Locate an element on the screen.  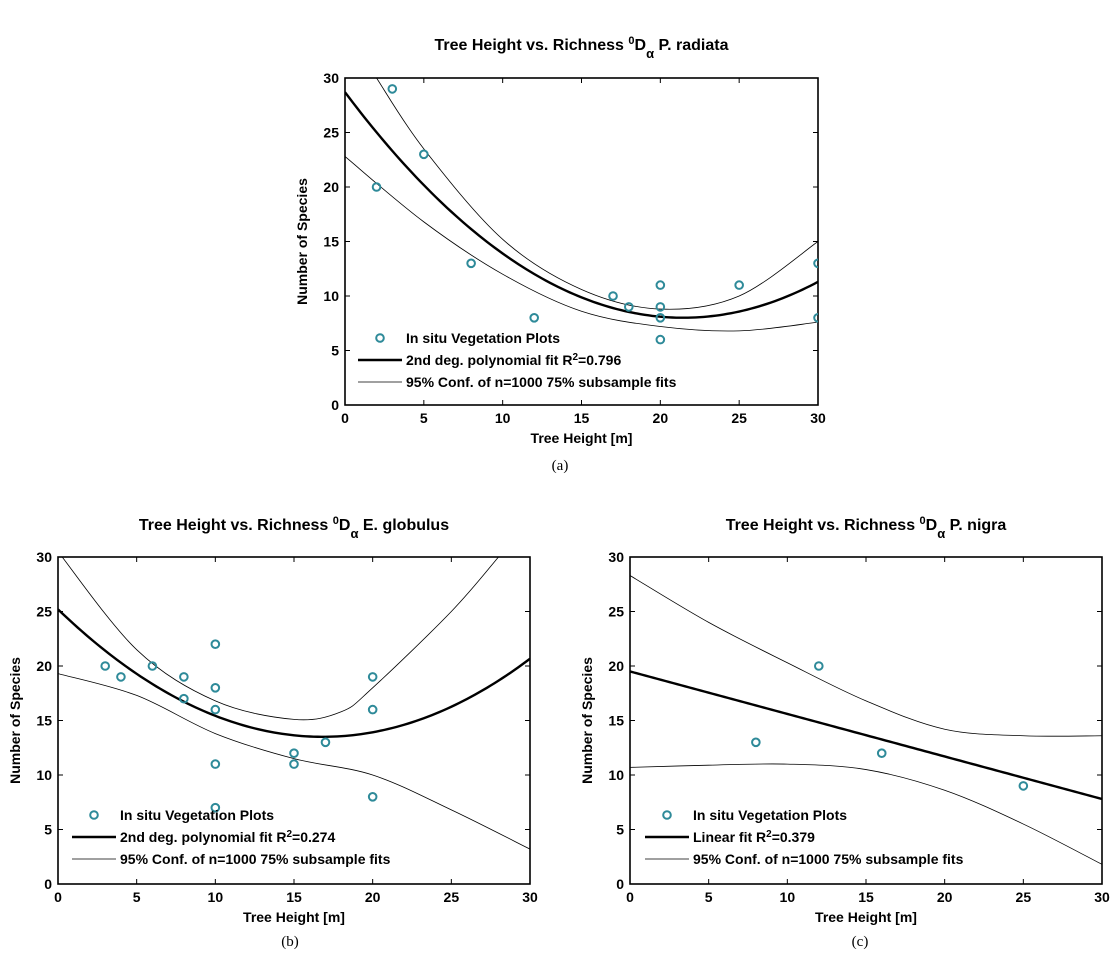
legend-fit-text: Linear fit R is located at coordinates (729, 837).